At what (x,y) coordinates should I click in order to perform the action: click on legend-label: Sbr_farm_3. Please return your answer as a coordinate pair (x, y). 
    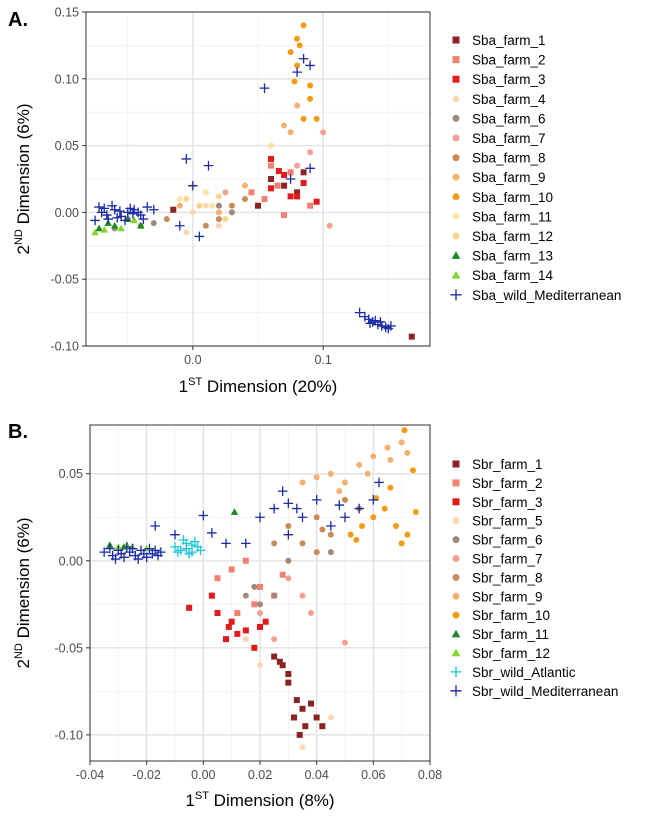
    Looking at the image, I should click on (507, 502).